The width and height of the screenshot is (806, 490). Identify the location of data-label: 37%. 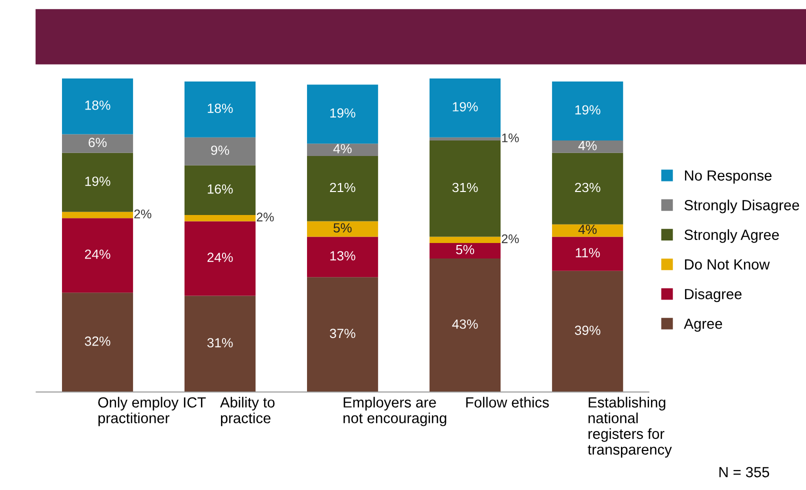
(343, 333).